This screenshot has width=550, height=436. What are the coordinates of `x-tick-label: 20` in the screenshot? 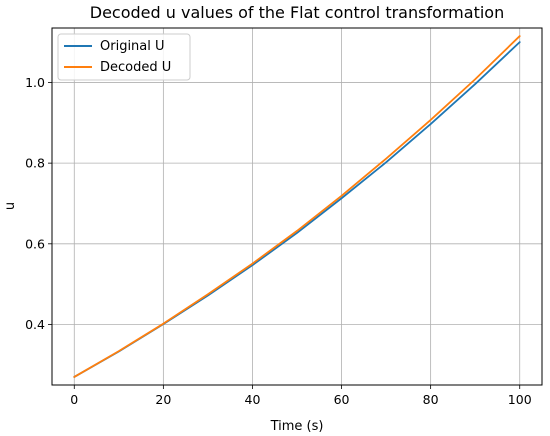 It's located at (163, 399).